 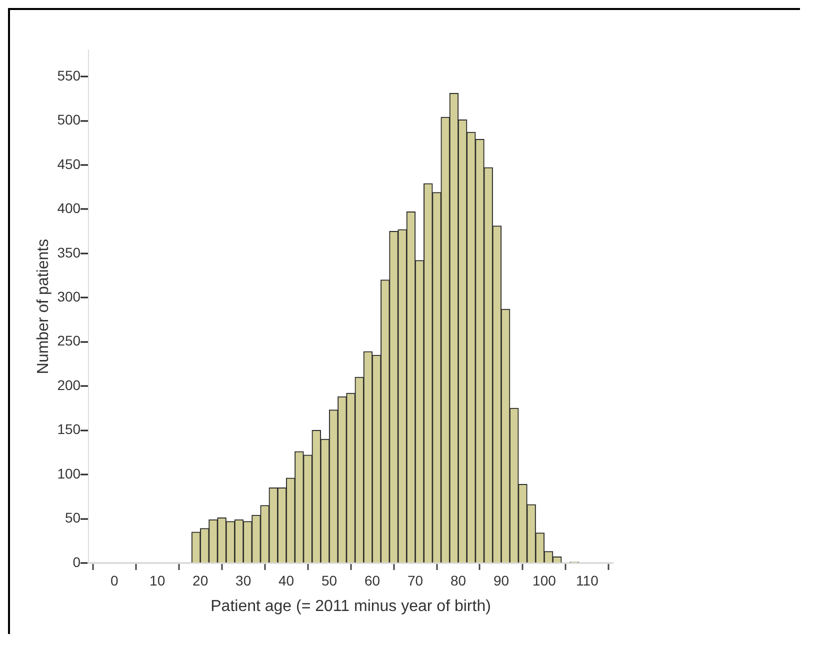 I want to click on y-tick-label: 450, so click(x=69, y=164).